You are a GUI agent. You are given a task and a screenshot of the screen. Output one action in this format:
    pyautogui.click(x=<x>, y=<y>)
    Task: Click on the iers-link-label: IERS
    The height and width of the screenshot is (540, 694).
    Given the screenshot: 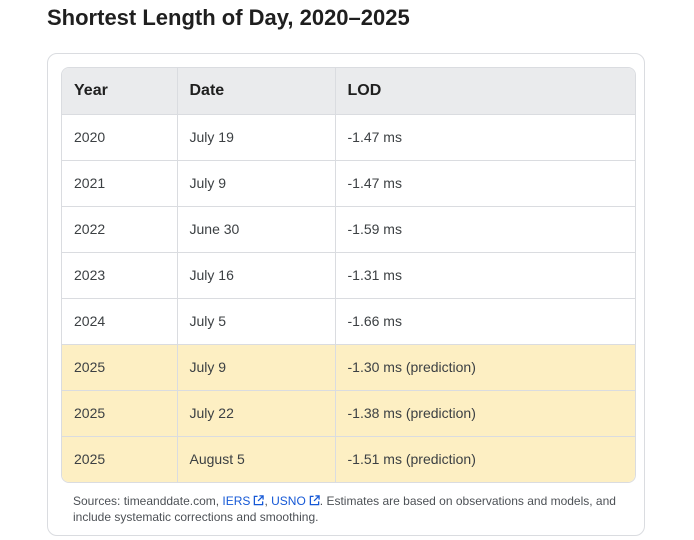 What is the action you would take?
    pyautogui.click(x=236, y=501)
    